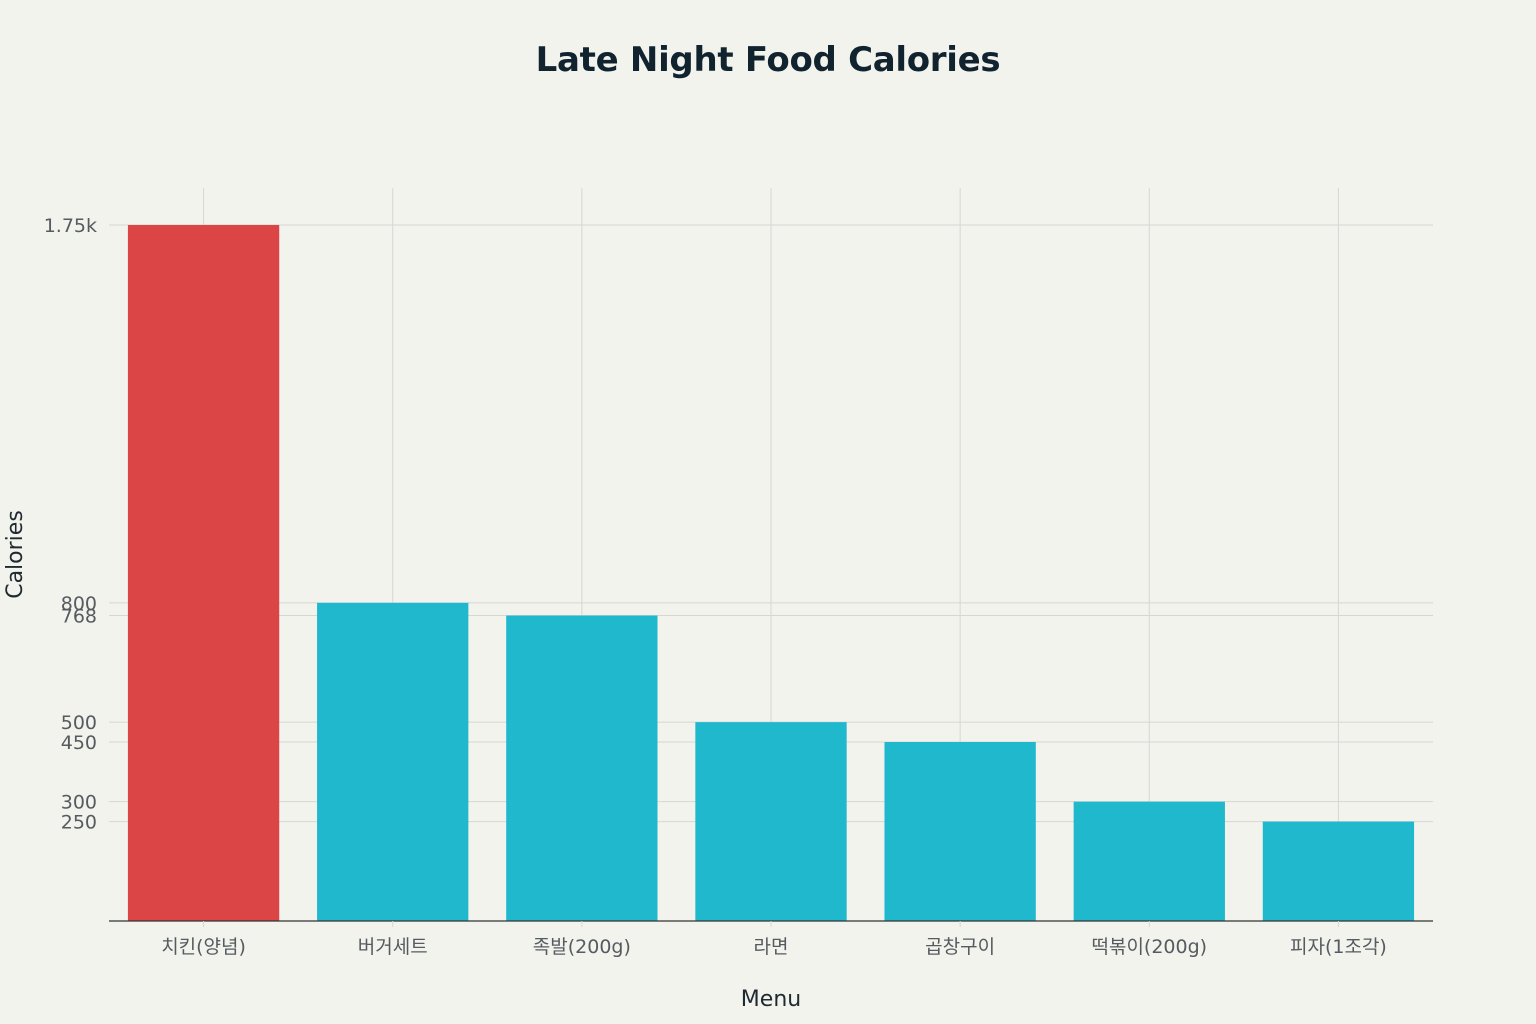  Describe the element at coordinates (79, 823) in the screenshot. I see `y-tick-label: 250` at that location.